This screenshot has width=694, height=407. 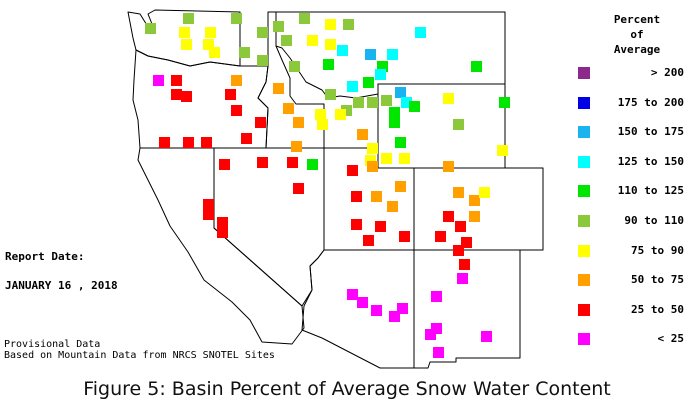 I want to click on legend-entry: > 200, so click(x=633, y=73).